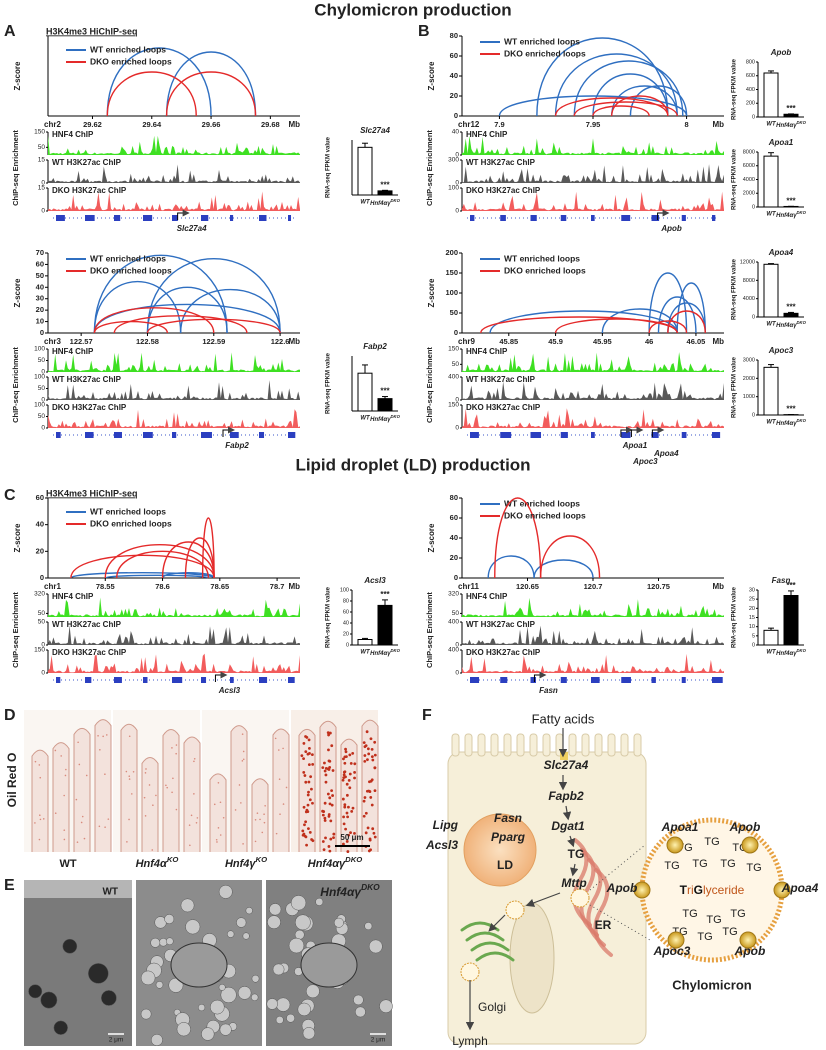  What do you see at coordinates (40, 800) in the screenshot?
I see `villus` at bounding box center [40, 800].